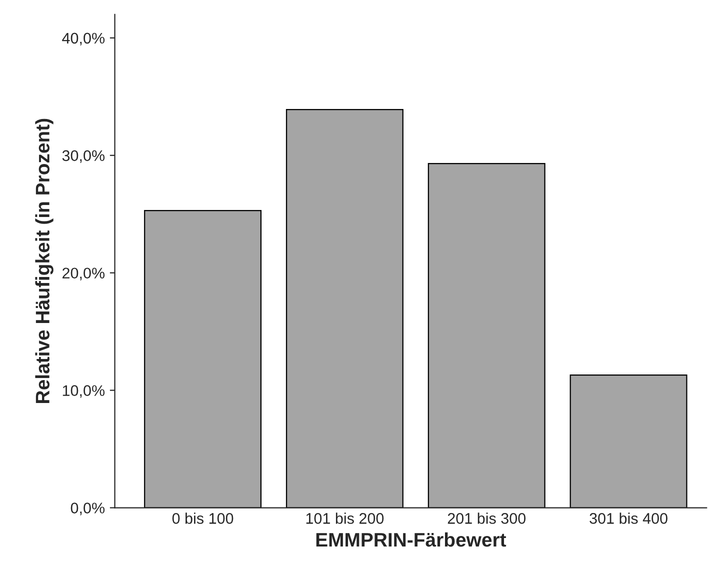  I want to click on y-tick-label: 10,0%, so click(83, 391).